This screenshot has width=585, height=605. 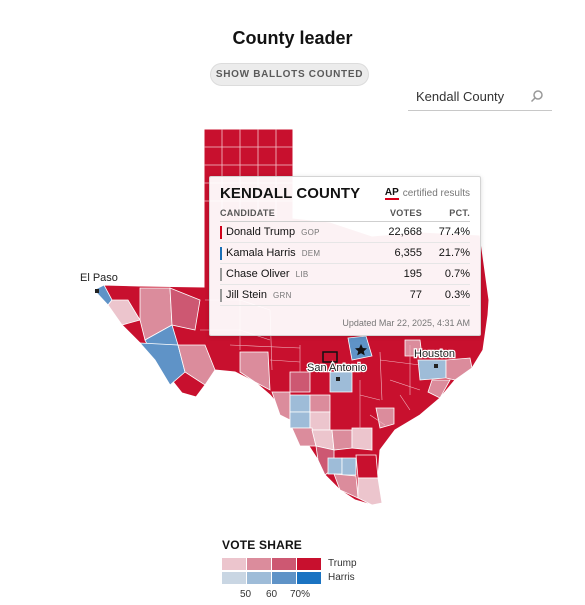 I want to click on candidate-votes: 77, so click(x=396, y=295).